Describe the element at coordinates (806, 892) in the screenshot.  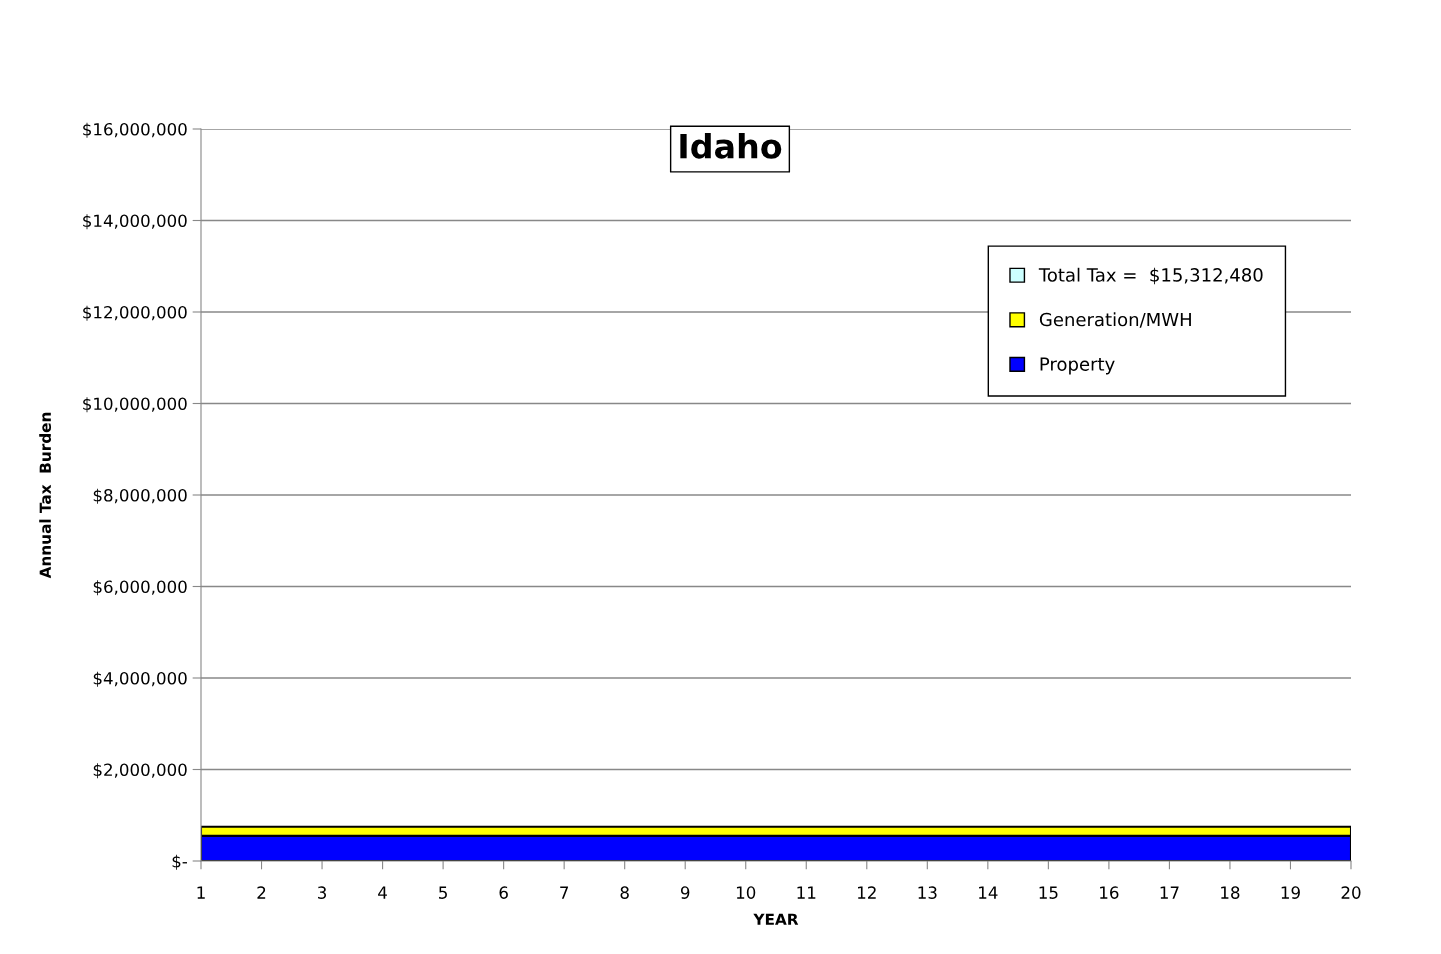
I see `x-tick-label: 11` at that location.